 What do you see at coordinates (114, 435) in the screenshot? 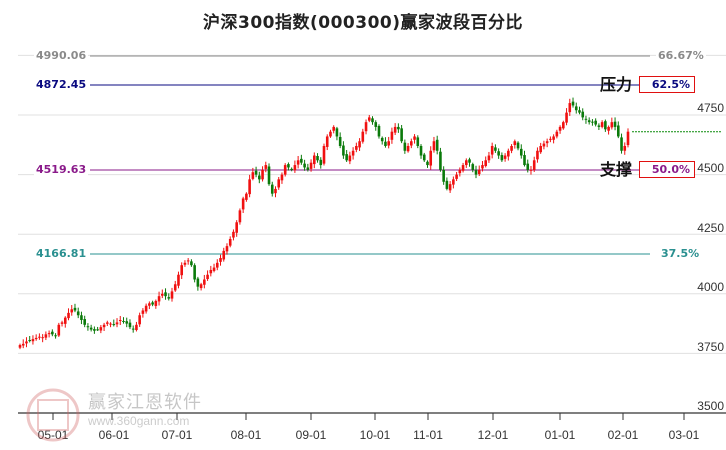
I see `x-tick-06-01: 06-01` at bounding box center [114, 435].